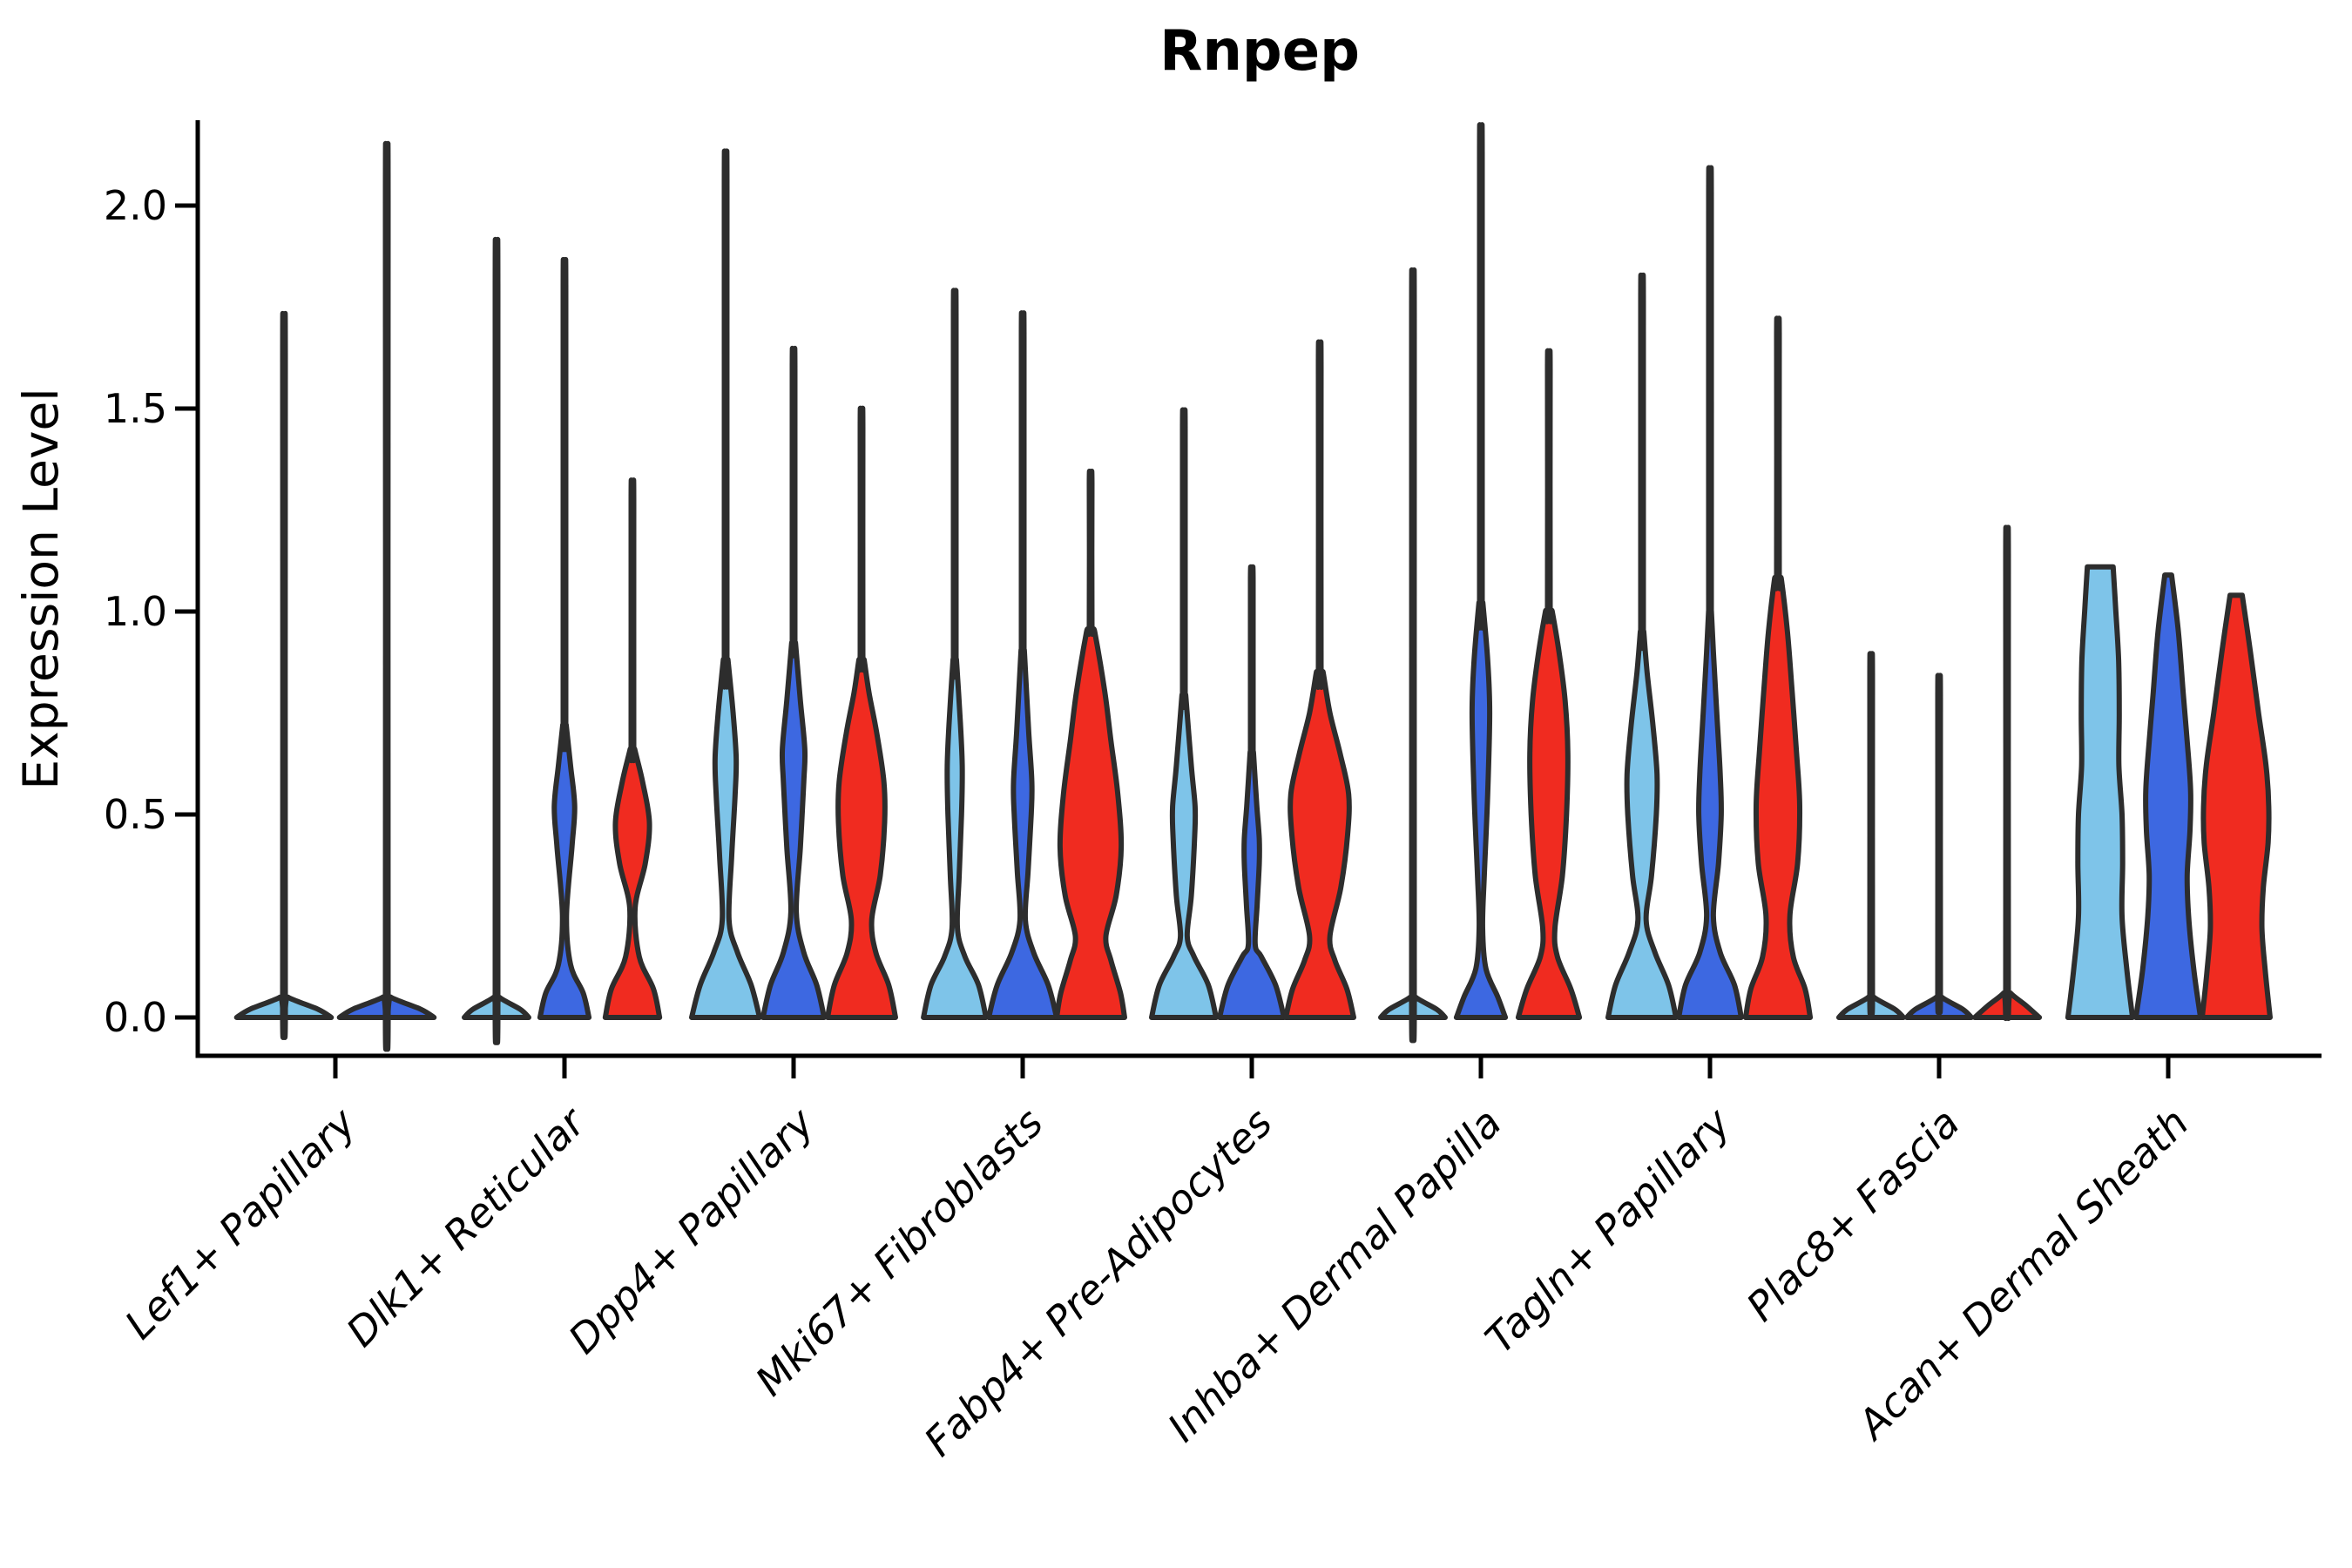  Describe the element at coordinates (726, 584) in the screenshot. I see `violin-3-cond1` at that location.